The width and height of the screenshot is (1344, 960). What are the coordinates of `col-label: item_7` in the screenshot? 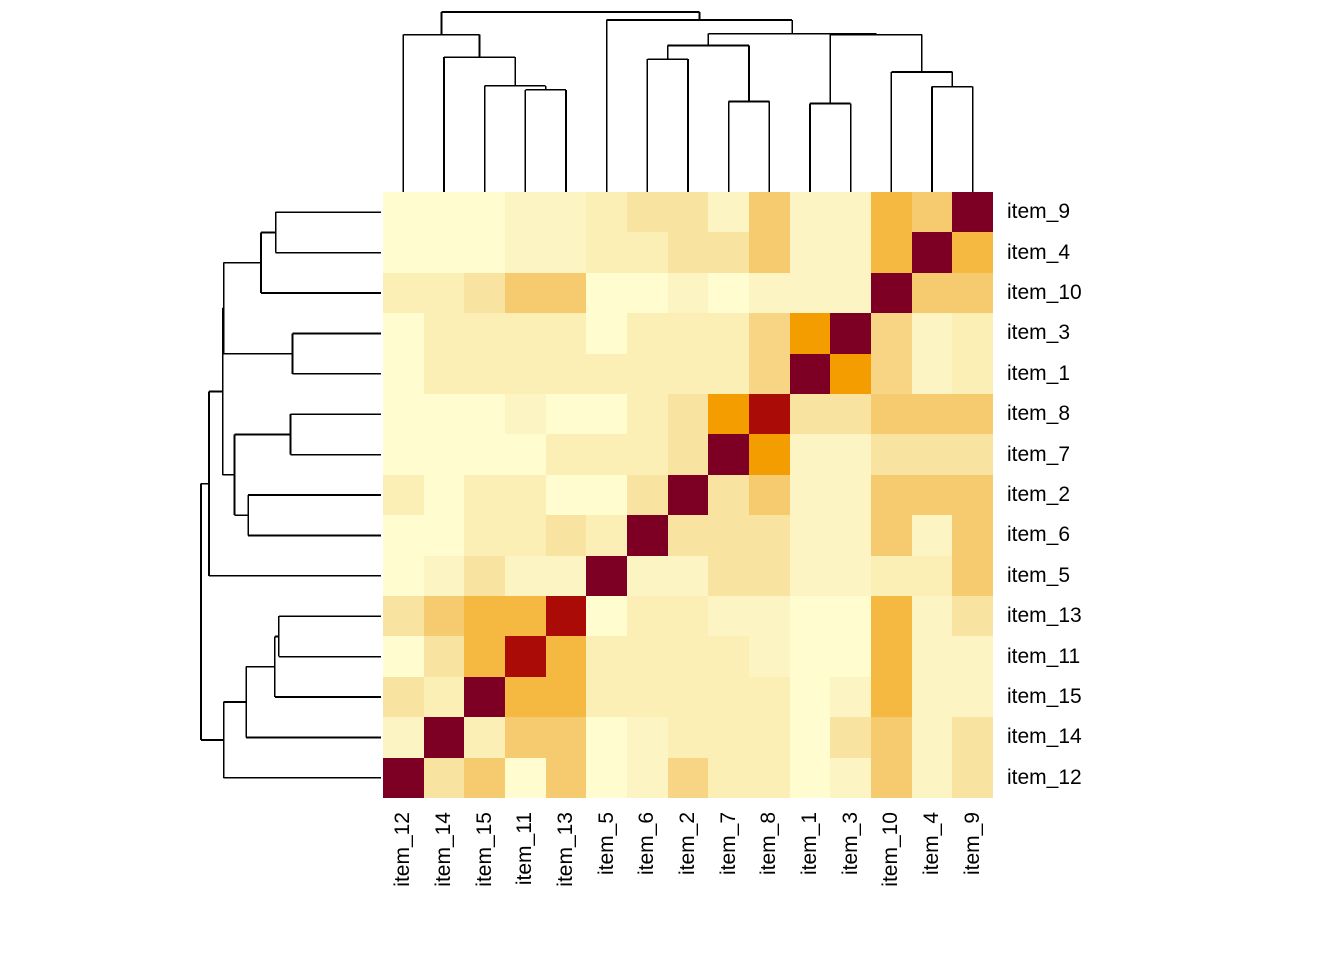 It's located at (728, 844).